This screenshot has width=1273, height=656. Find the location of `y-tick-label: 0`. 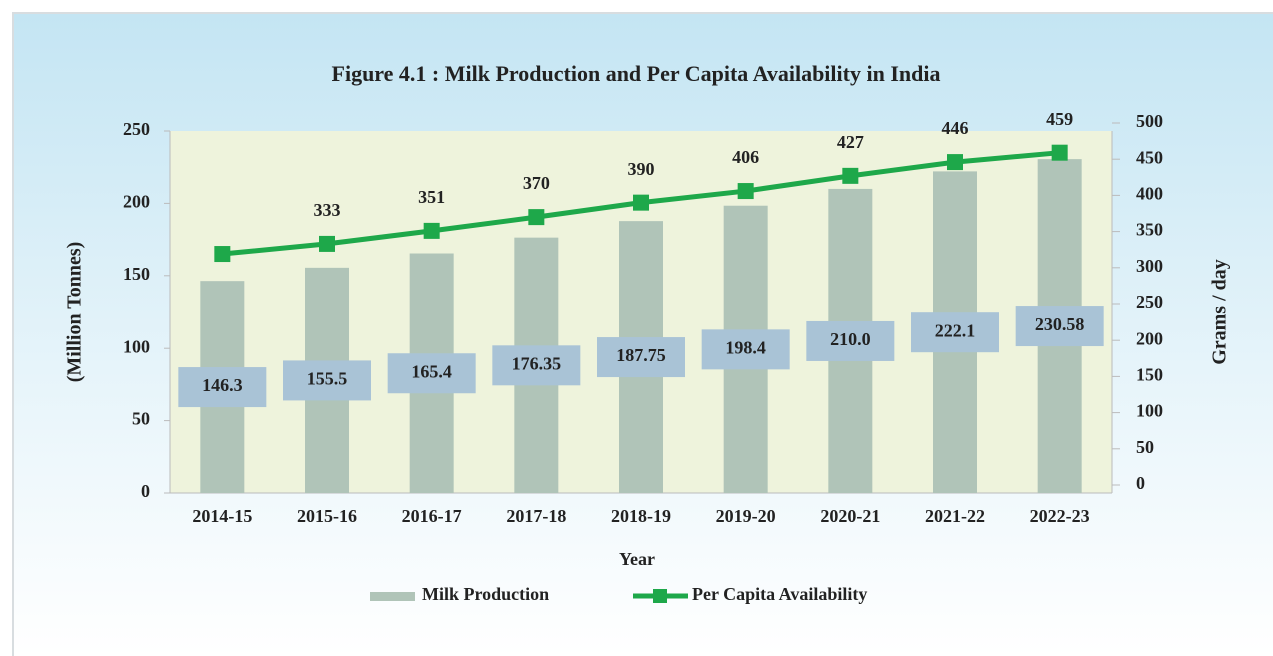

y-tick-label: 0 is located at coordinates (145, 491).